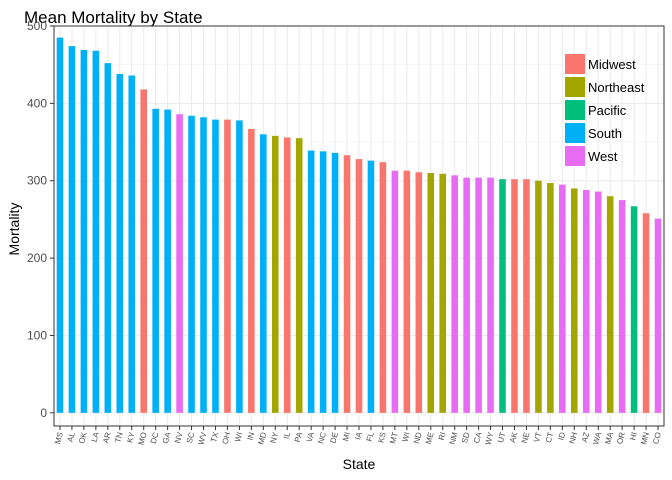 The height and width of the screenshot is (480, 672). What do you see at coordinates (108, 238) in the screenshot?
I see `bar-ar` at bounding box center [108, 238].